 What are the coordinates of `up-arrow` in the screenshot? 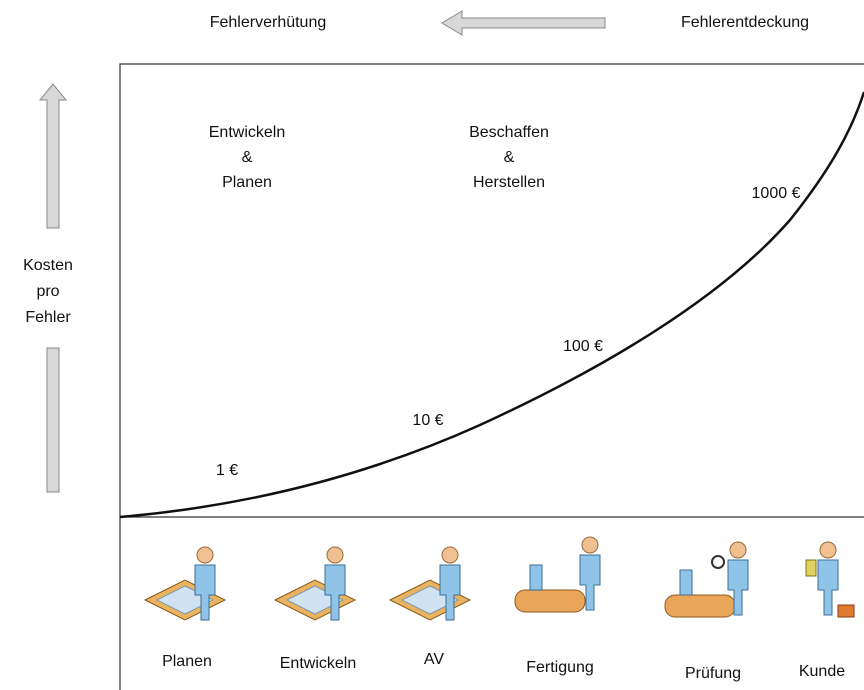 It's located at (53, 156).